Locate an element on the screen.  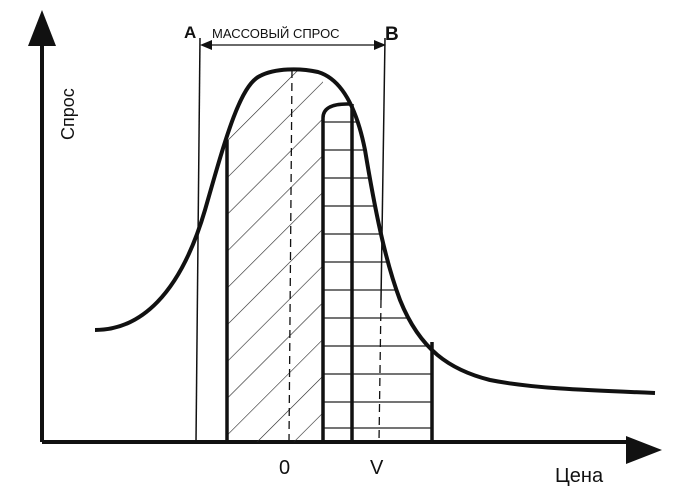
range-arrow-right-icon is located at coordinates (380, 45).